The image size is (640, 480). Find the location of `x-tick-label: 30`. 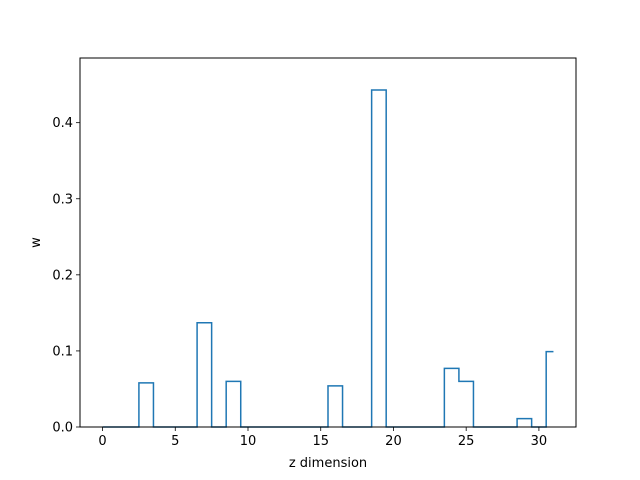

x-tick-label: 30 is located at coordinates (539, 441).